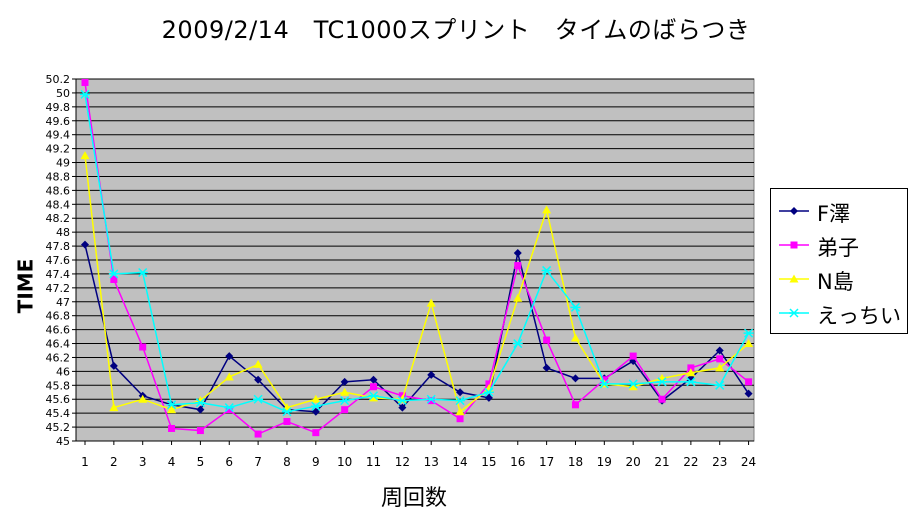 The height and width of the screenshot is (522, 912). What do you see at coordinates (58, 413) in the screenshot?
I see `y-tick-label: 45.4` at bounding box center [58, 413].